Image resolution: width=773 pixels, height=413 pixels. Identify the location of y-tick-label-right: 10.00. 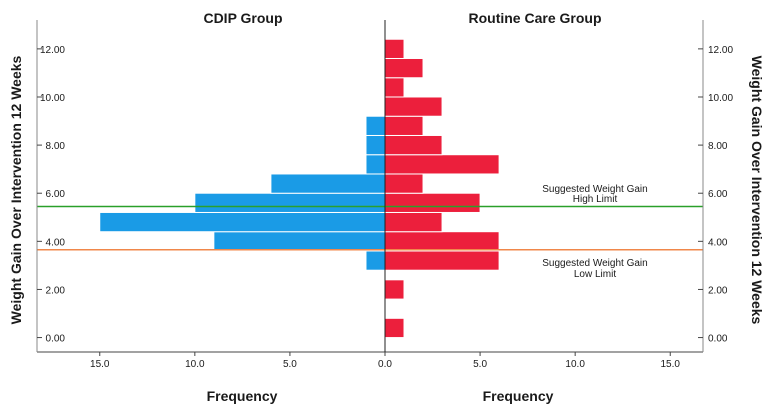
(720, 98).